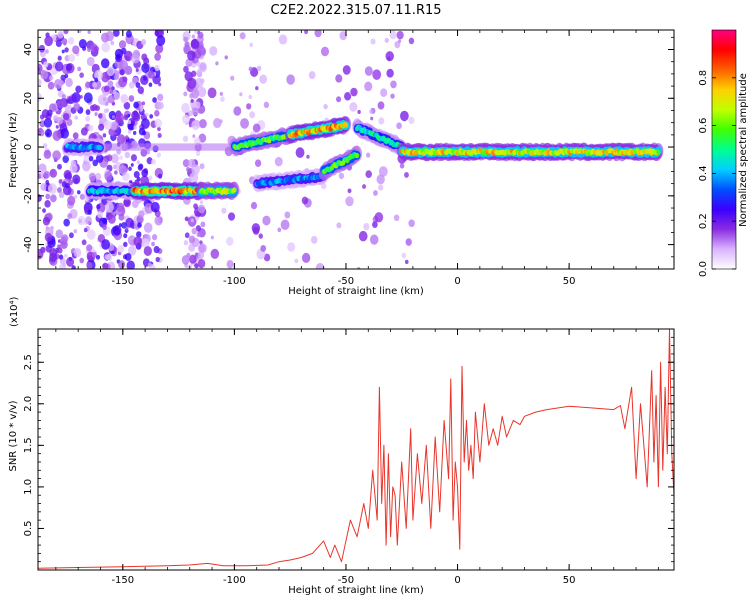  Describe the element at coordinates (356, 590) in the screenshot. I see `snr-x-label: Height of straight line (km)` at that location.